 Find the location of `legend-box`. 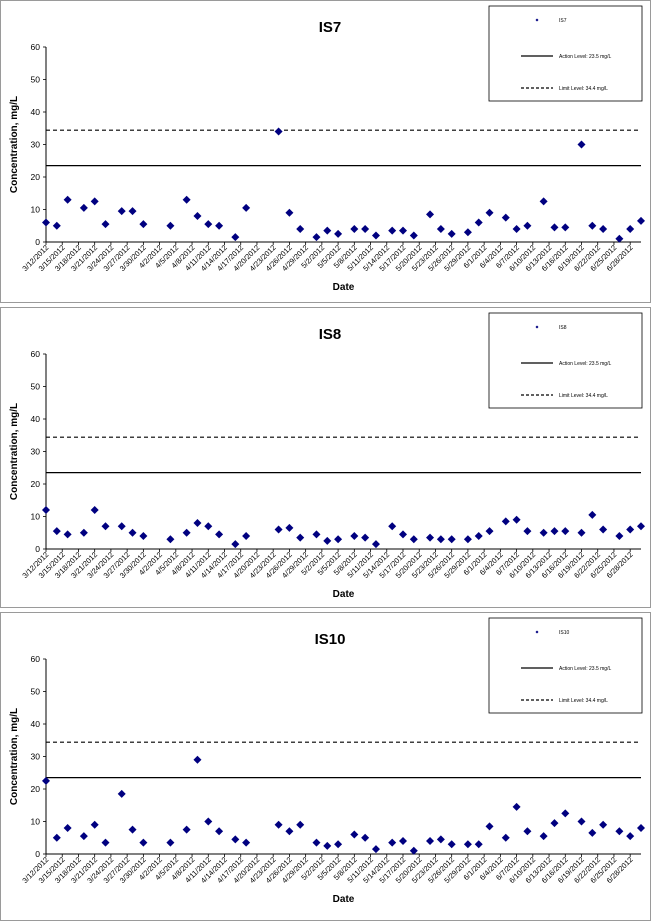

legend-box is located at coordinates (565, 53).